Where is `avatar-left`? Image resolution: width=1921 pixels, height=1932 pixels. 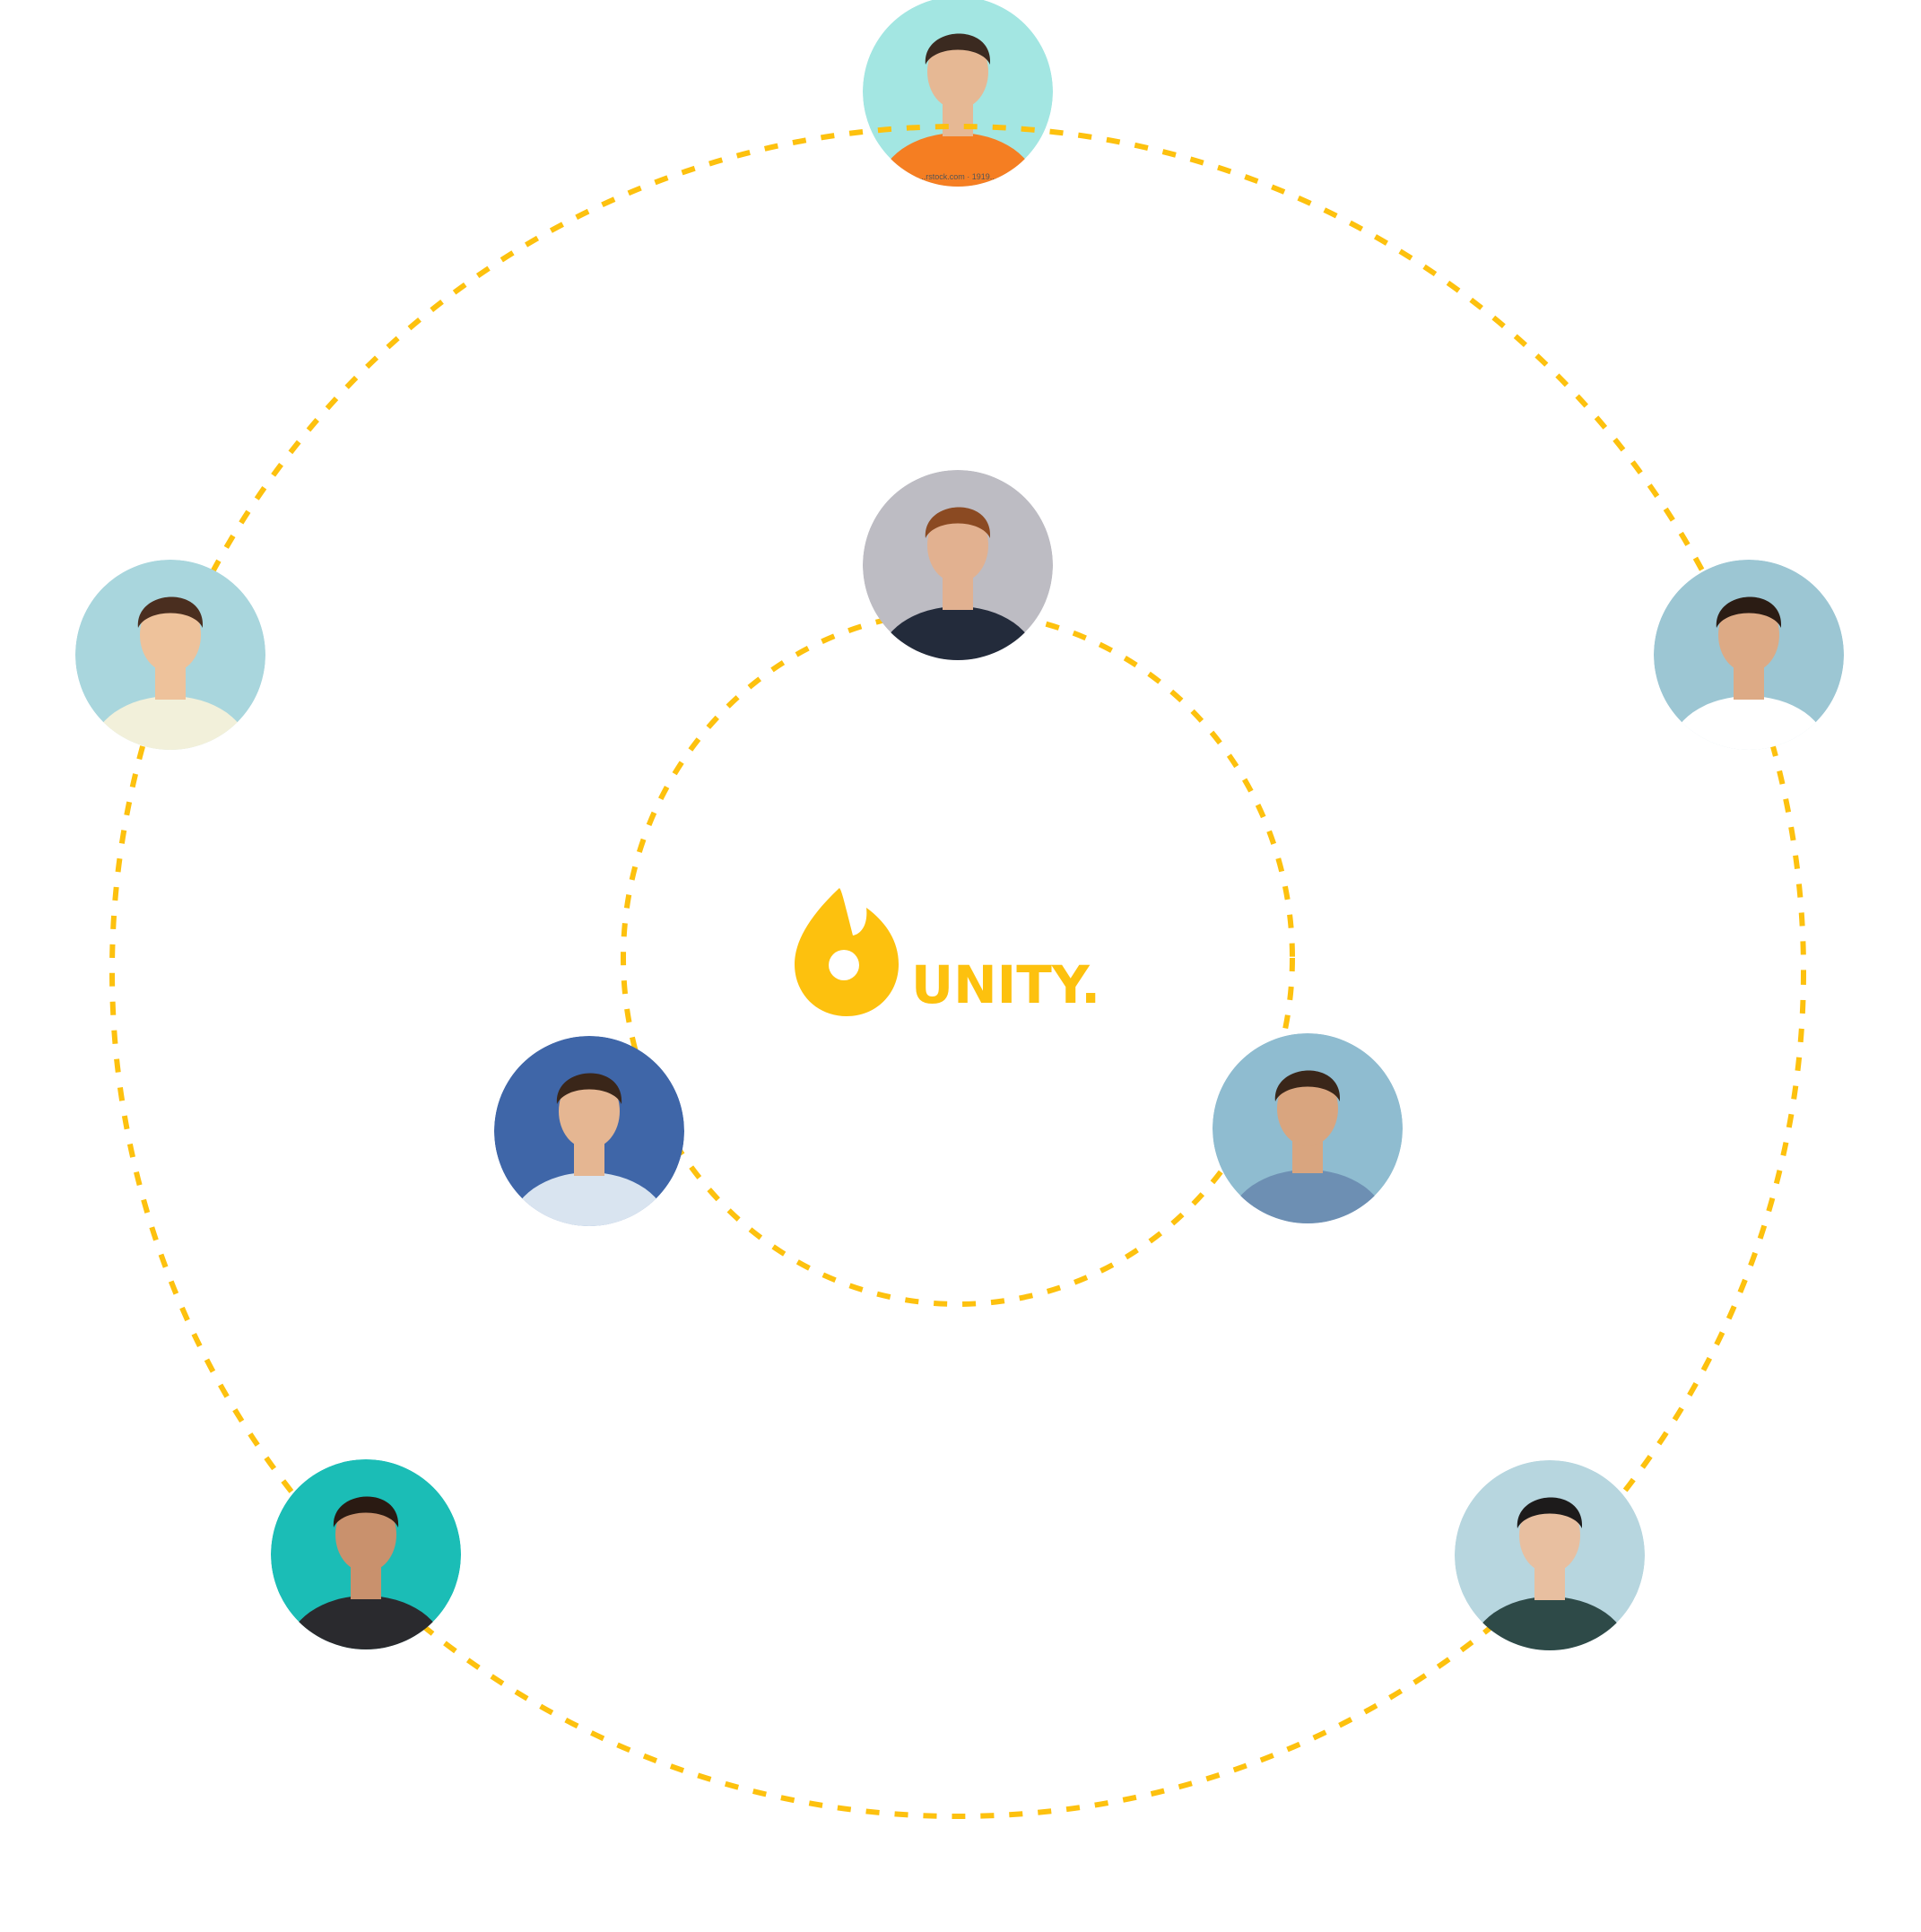
avatar-left is located at coordinates (170, 683).